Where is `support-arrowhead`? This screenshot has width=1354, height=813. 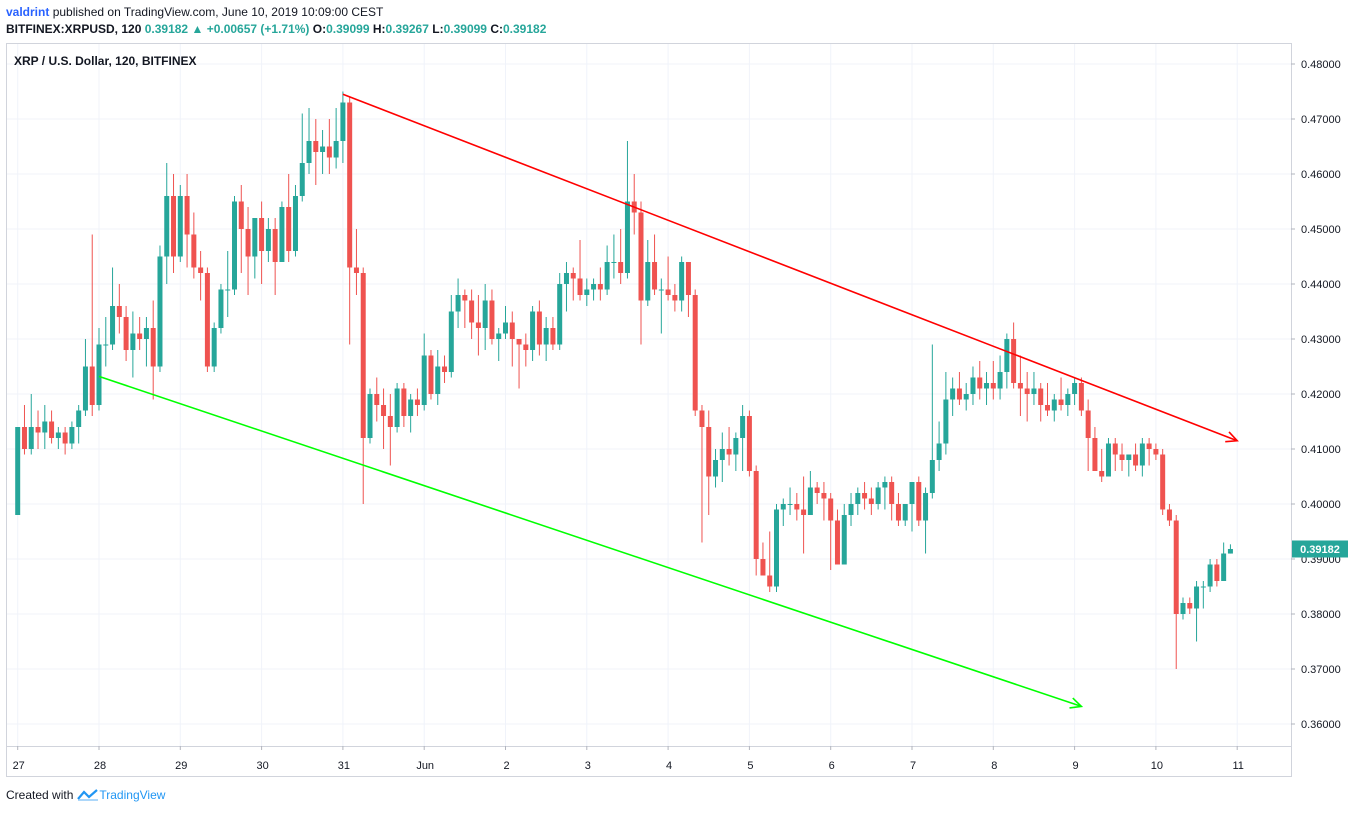 support-arrowhead is located at coordinates (1076, 703).